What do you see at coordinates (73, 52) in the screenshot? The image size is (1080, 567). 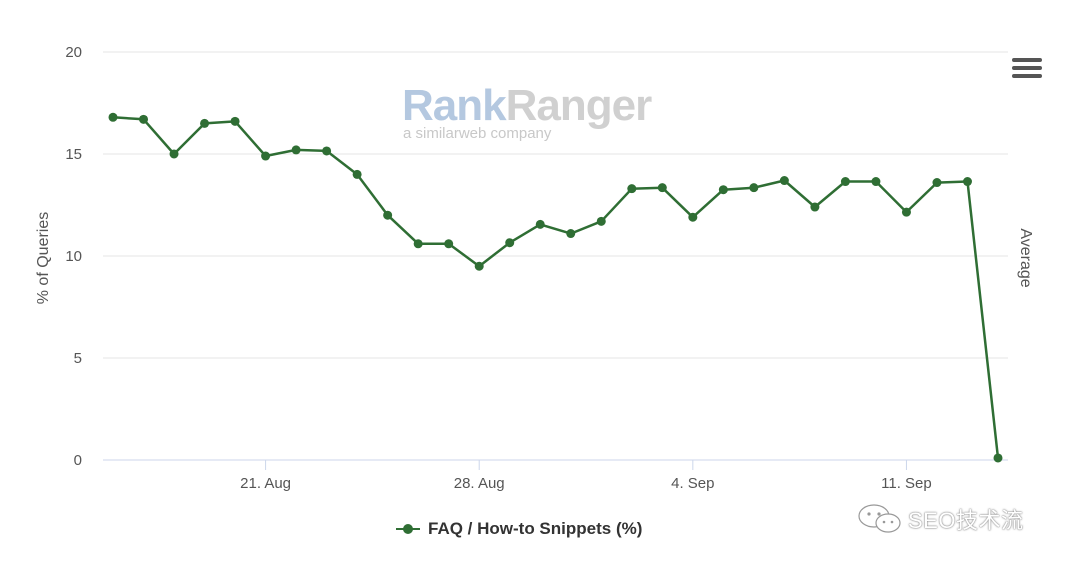 I see `y-tick-label: 20` at bounding box center [73, 52].